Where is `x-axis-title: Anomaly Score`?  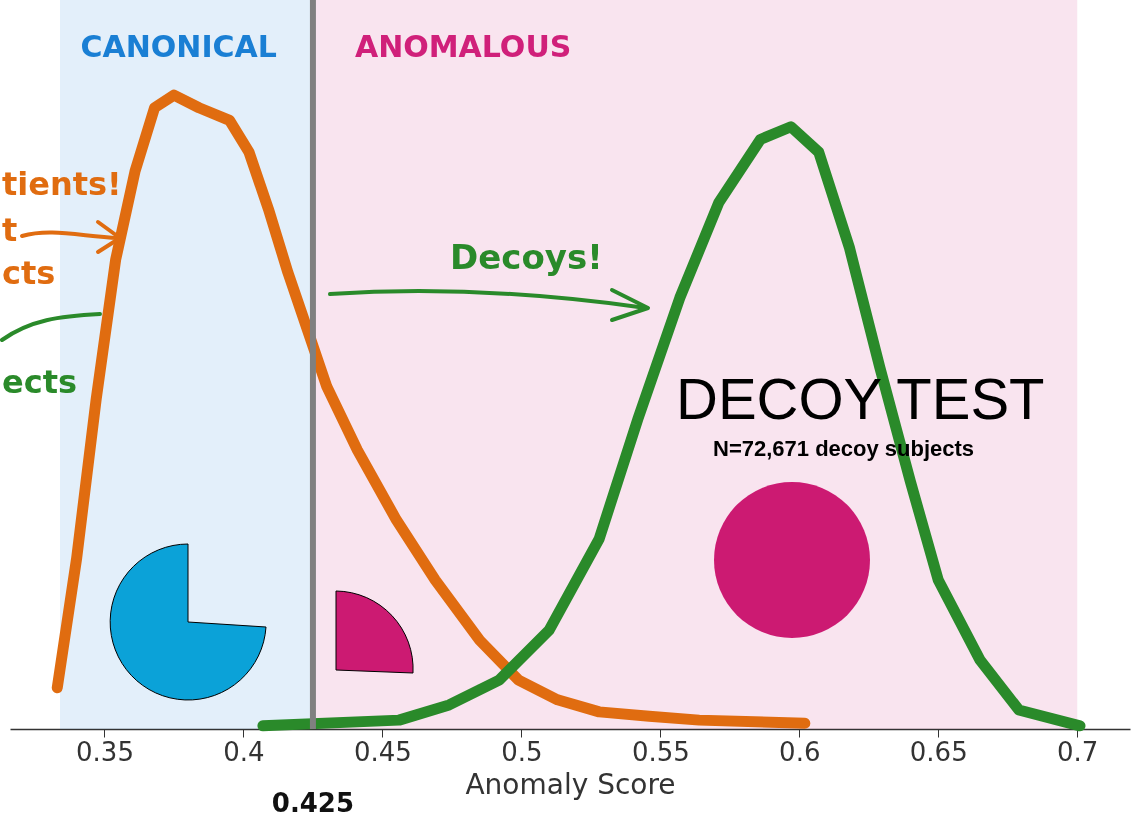 x-axis-title: Anomaly Score is located at coordinates (570, 784).